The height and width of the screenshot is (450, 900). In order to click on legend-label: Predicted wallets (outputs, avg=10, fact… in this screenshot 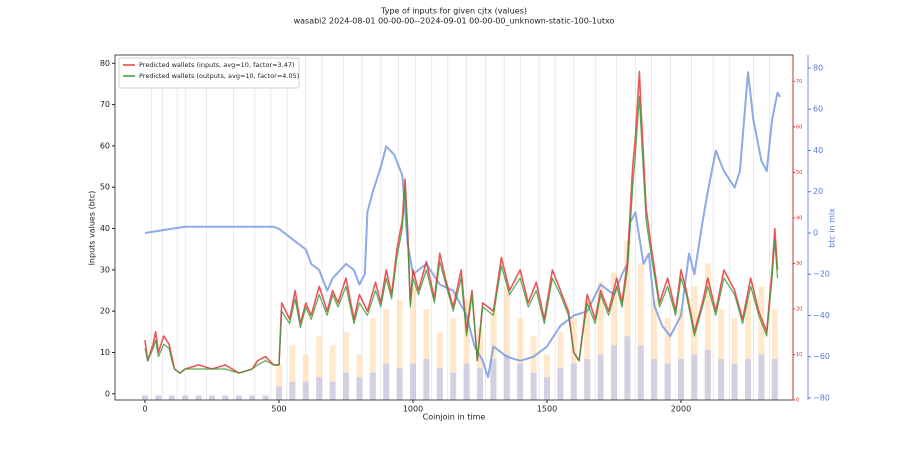, I will do `click(219, 76)`.